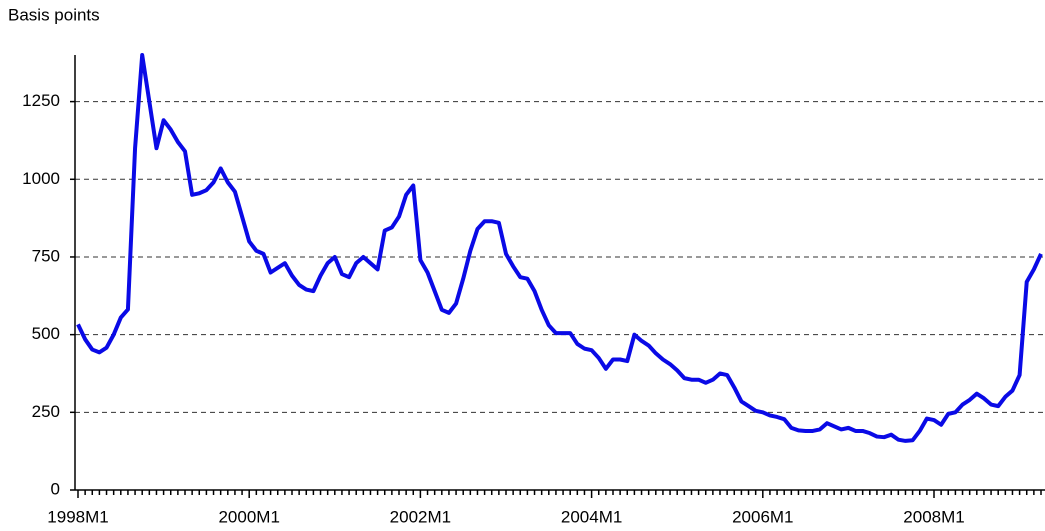 Image resolution: width=1045 pixels, height=531 pixels. What do you see at coordinates (933, 516) in the screenshot?
I see `x-tick-label: 2008M1` at bounding box center [933, 516].